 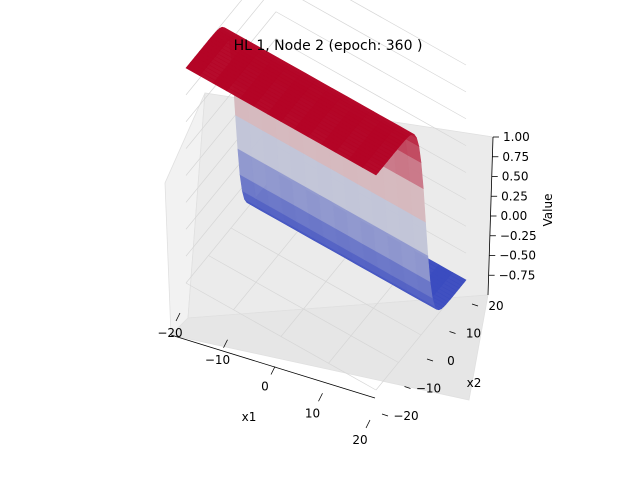 What do you see at coordinates (405, 416) in the screenshot?
I see `y-tick-label: −20` at bounding box center [405, 416].